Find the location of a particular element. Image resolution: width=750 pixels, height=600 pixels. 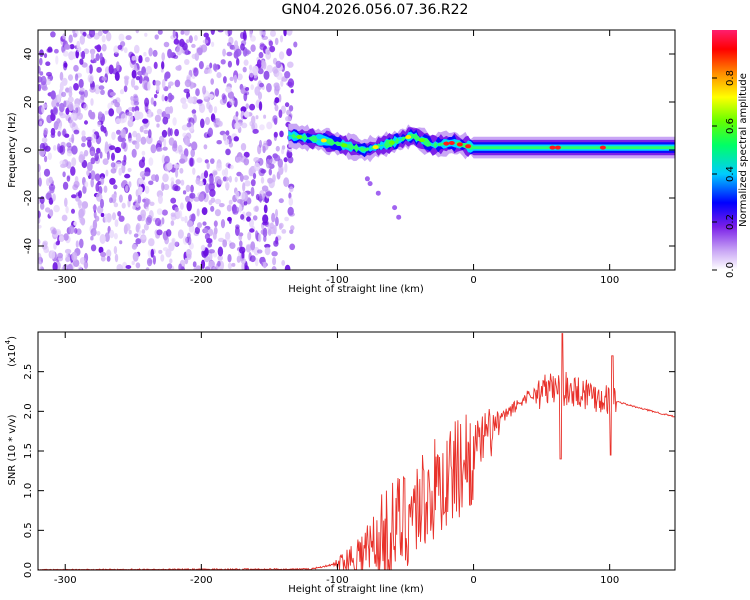

colorbar-tick-label: 0.2 is located at coordinates (730, 222).